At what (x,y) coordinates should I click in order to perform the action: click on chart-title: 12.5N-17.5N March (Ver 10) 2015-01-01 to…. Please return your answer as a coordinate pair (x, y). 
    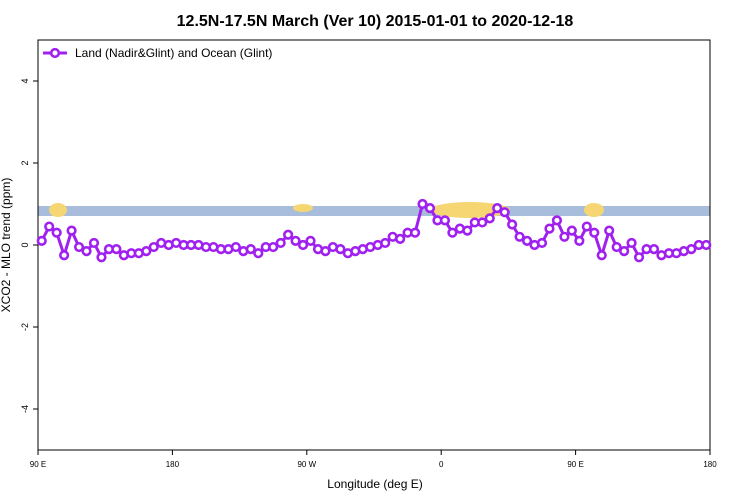
    Looking at the image, I should click on (375, 21).